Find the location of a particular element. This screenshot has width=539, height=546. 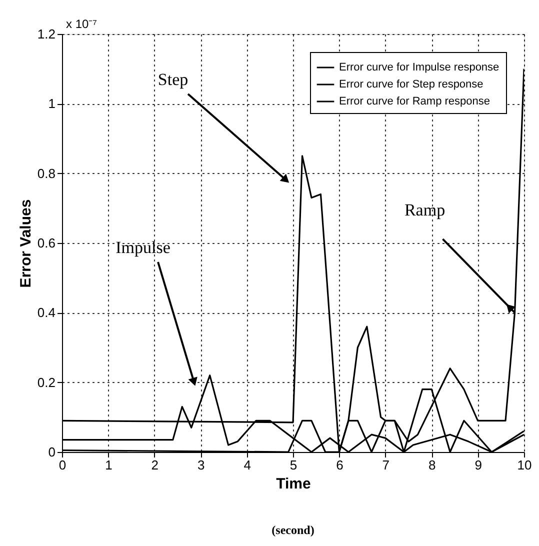

text: (second) is located at coordinates (293, 530).